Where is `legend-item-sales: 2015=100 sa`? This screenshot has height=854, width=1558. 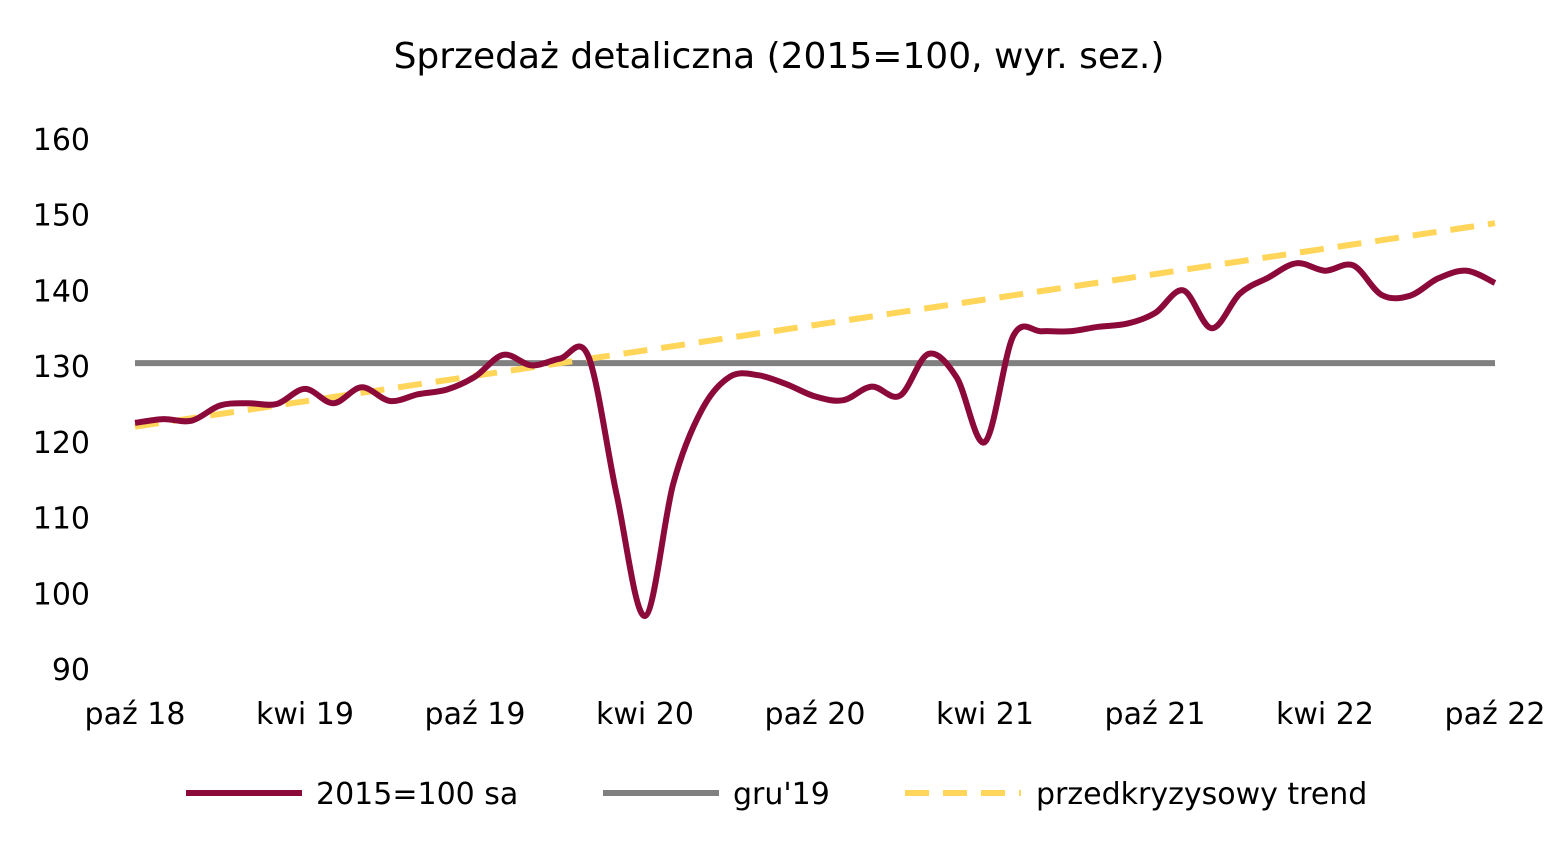 legend-item-sales: 2015=100 sa is located at coordinates (352, 794).